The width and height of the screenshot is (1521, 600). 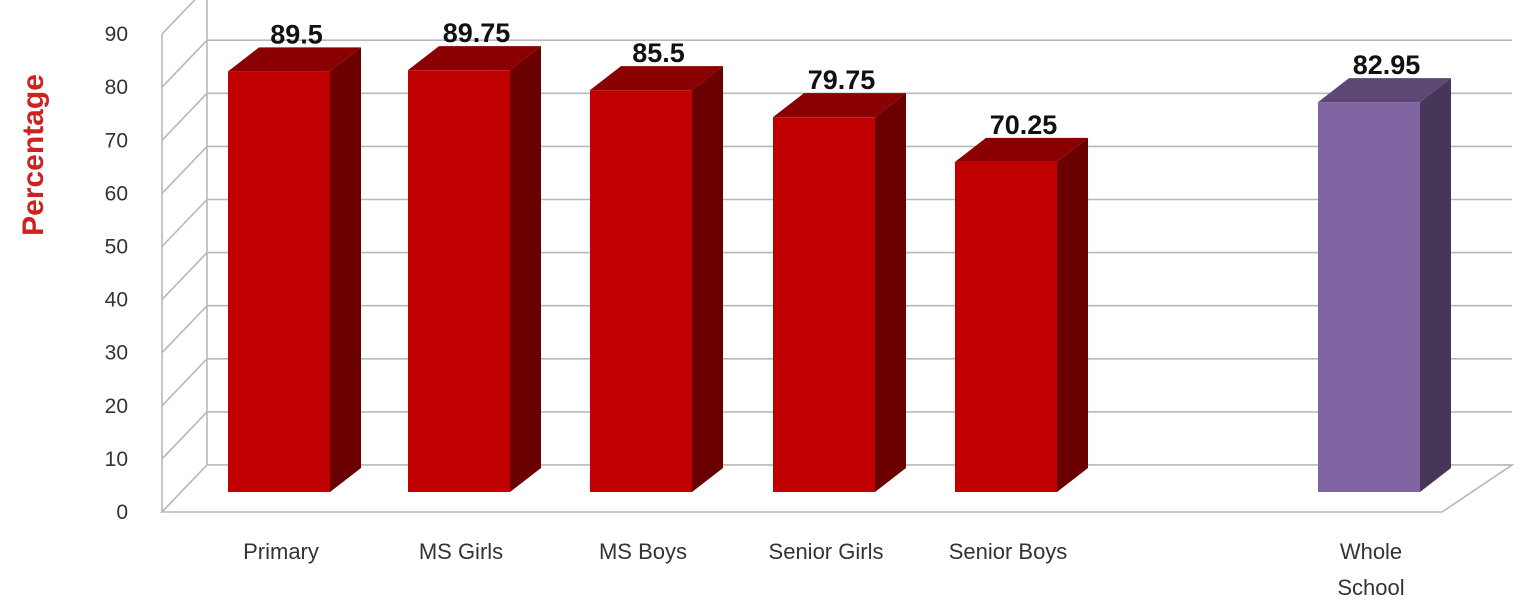 I want to click on data-label: 82.95, so click(x=1387, y=65).